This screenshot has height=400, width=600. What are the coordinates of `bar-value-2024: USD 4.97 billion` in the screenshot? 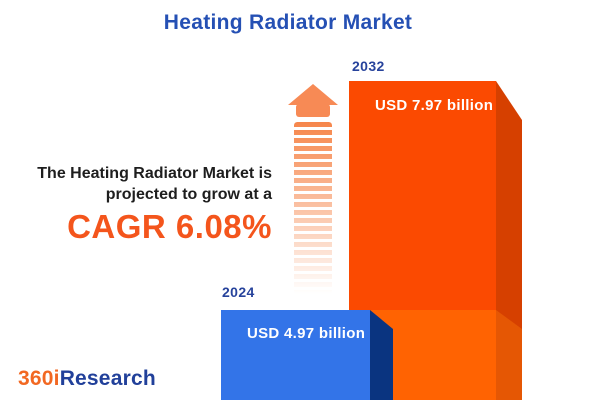 It's located at (306, 333).